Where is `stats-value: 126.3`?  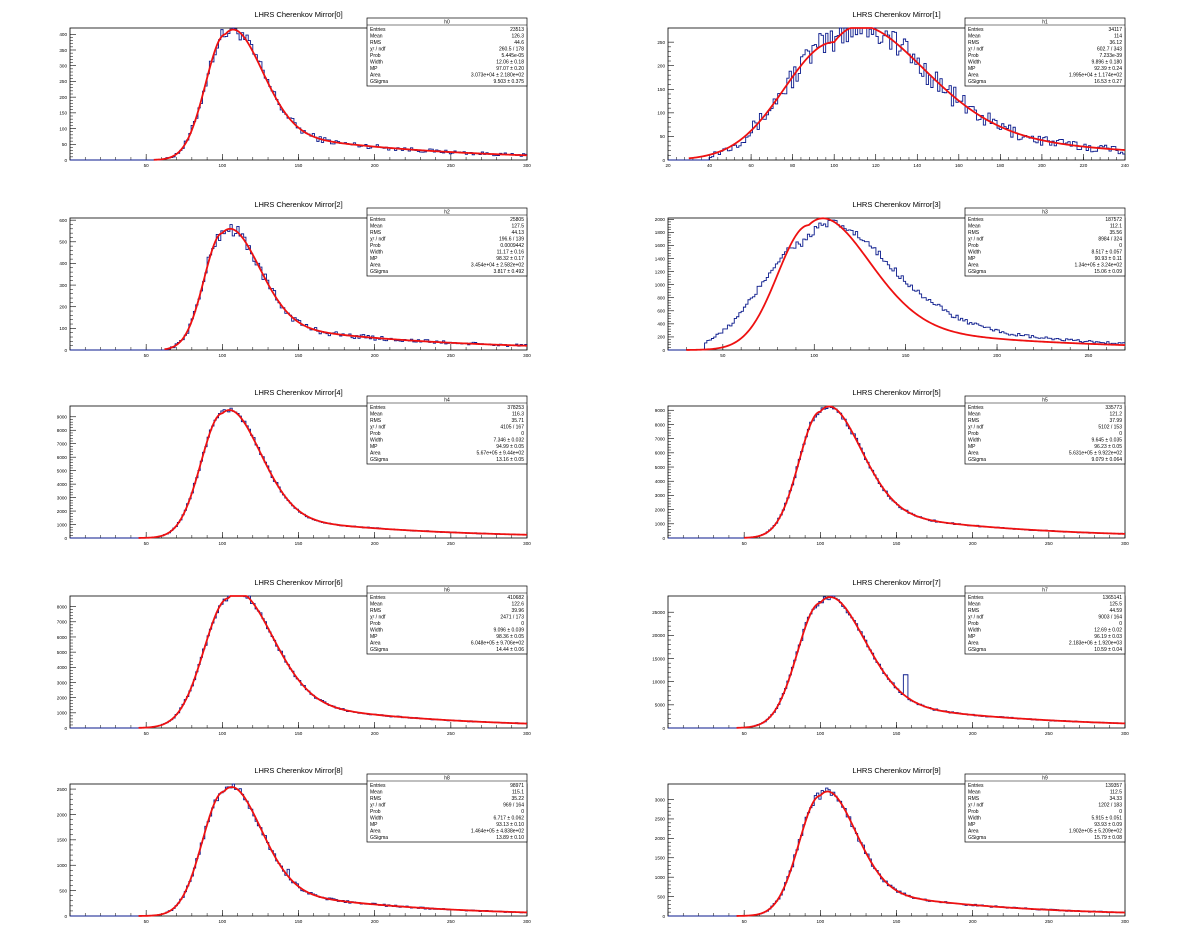 stats-value: 126.3 is located at coordinates (517, 37).